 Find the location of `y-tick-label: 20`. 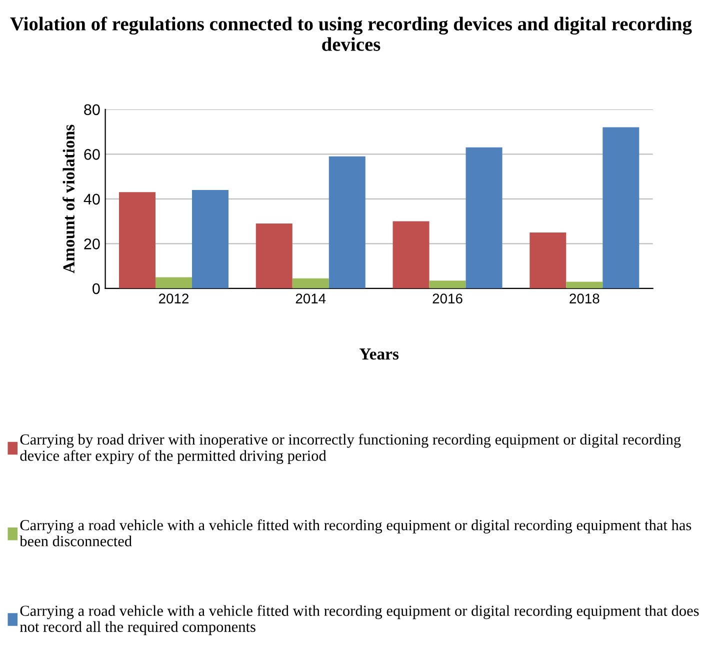

y-tick-label: 20 is located at coordinates (92, 244).